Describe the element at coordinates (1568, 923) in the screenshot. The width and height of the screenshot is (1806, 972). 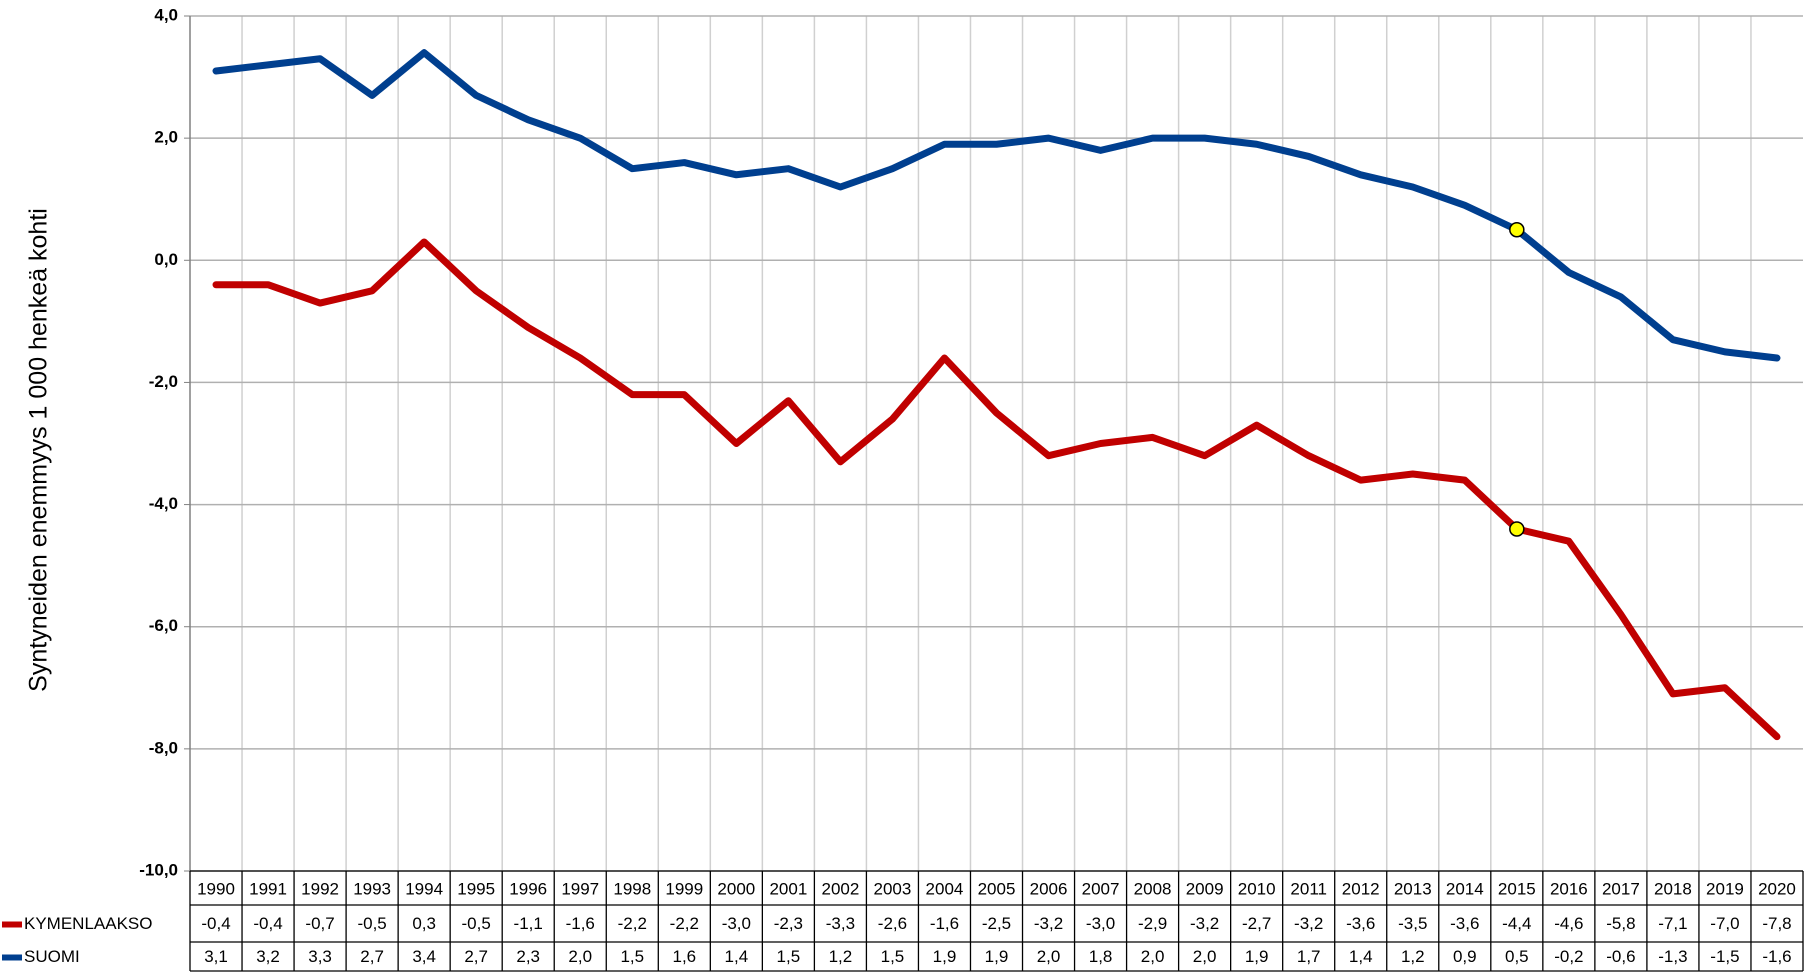
I see `table-value: -4,6` at that location.